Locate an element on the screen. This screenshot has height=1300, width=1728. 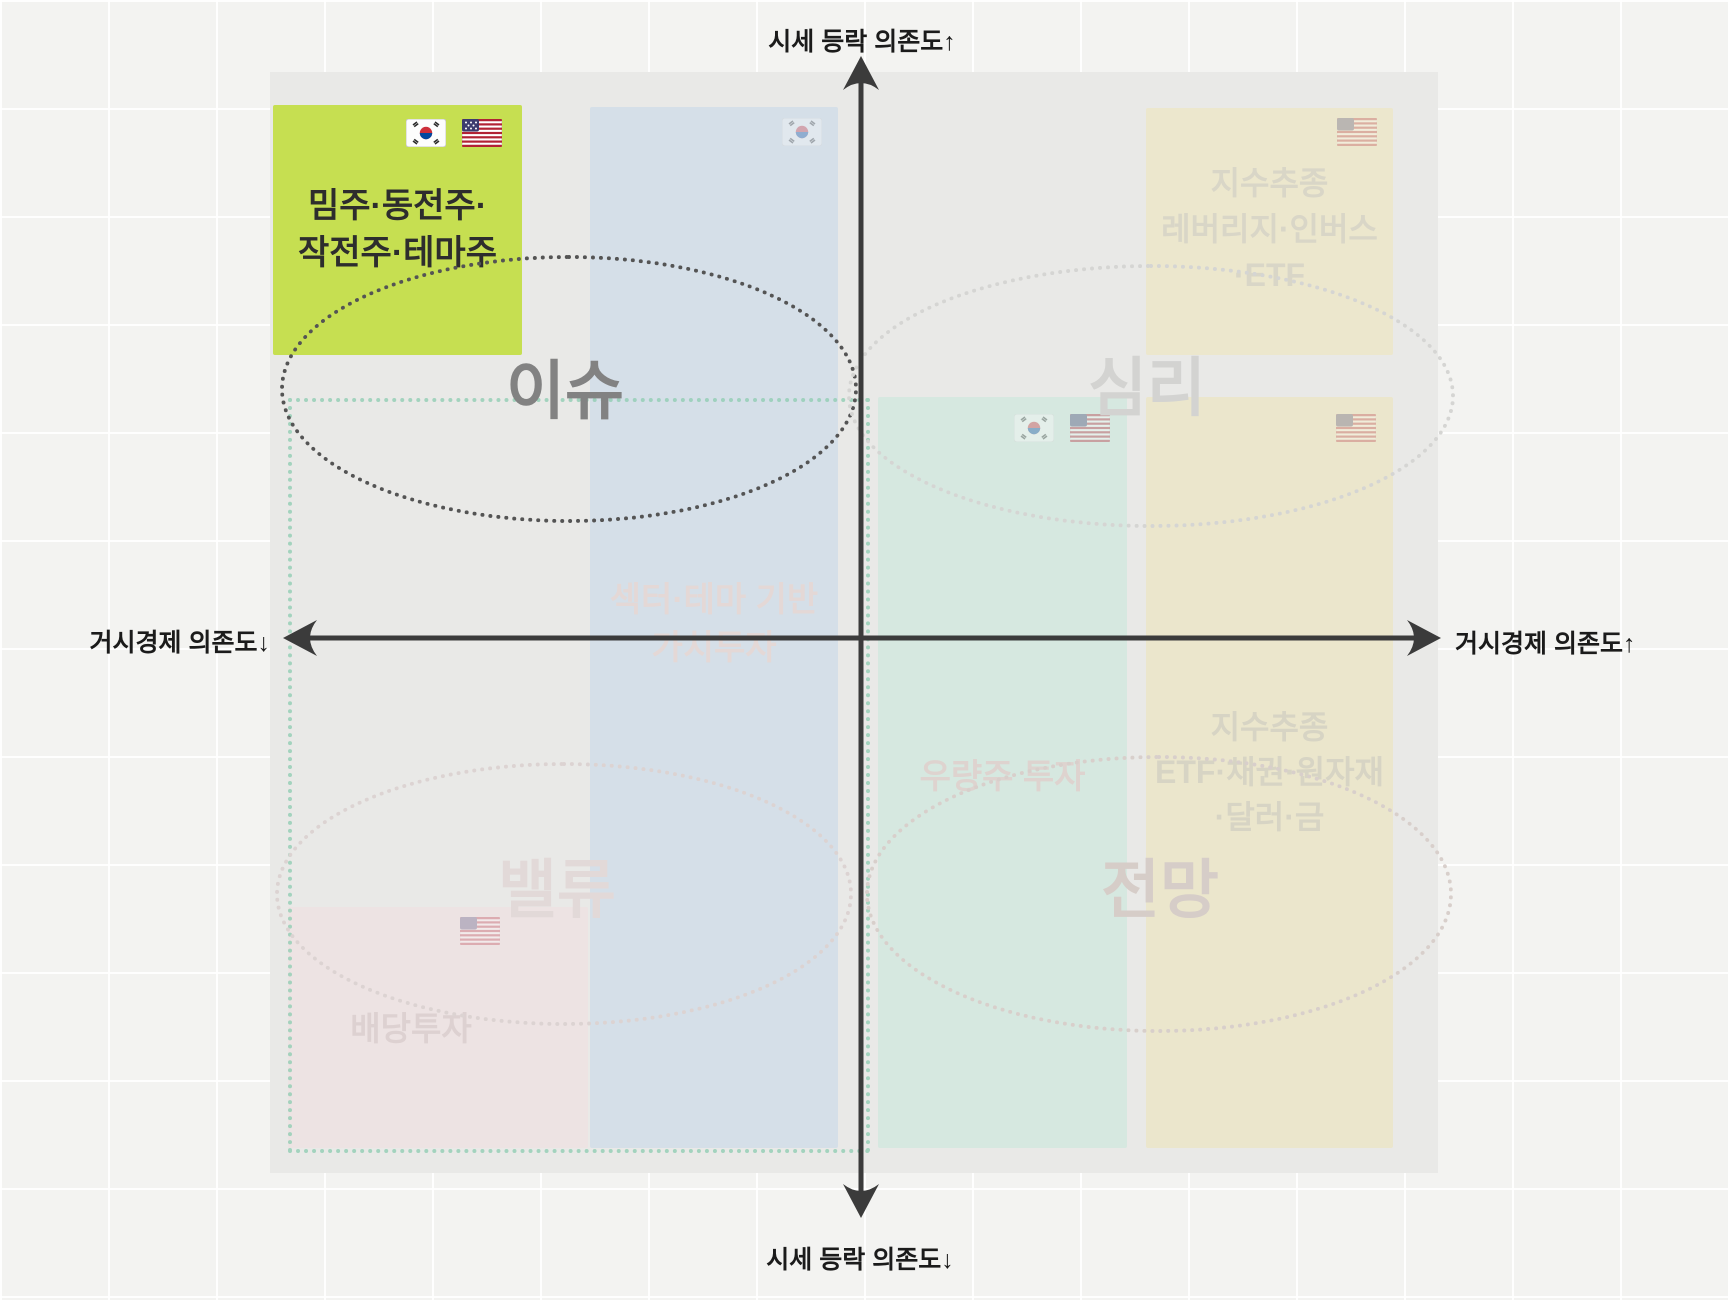
quadrant-label-outlook: 전망 is located at coordinates (1160, 890).